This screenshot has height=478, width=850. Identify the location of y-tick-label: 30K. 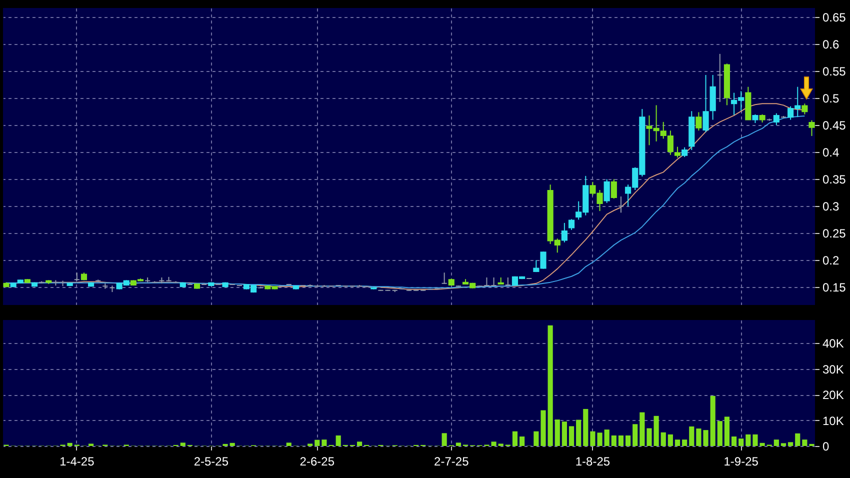
(833, 369).